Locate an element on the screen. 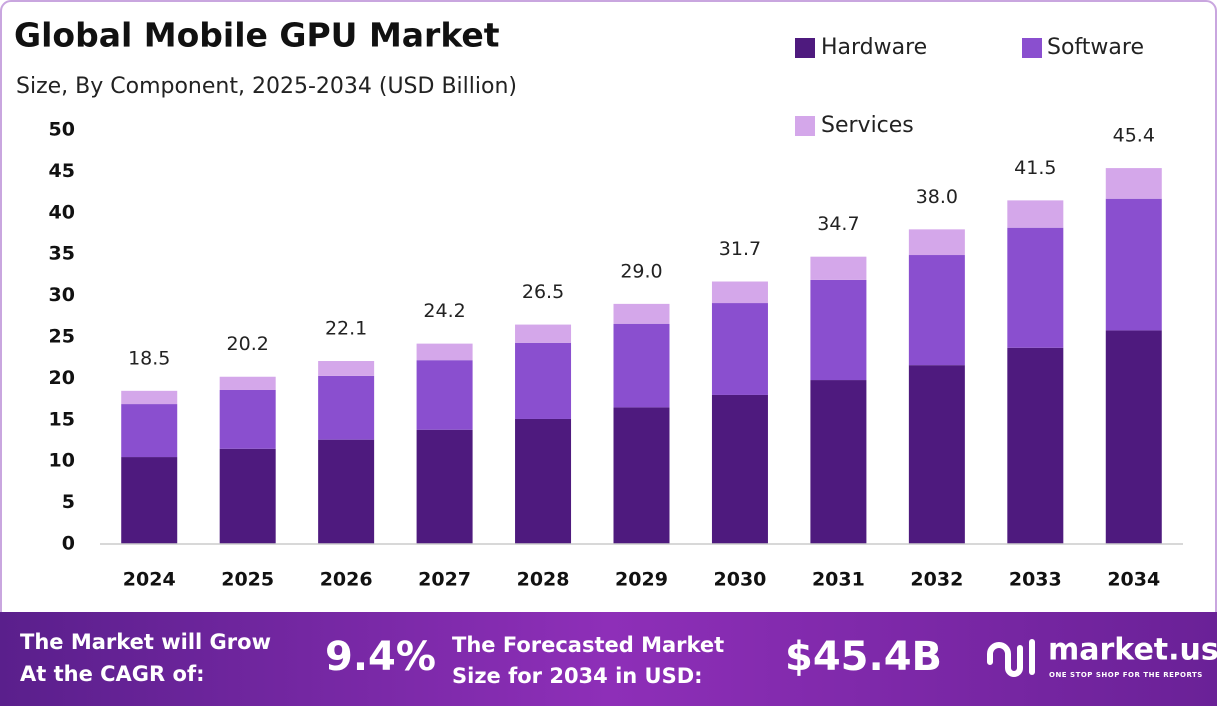 This screenshot has width=1217, height=706. total-label: 45.4 is located at coordinates (1134, 136).